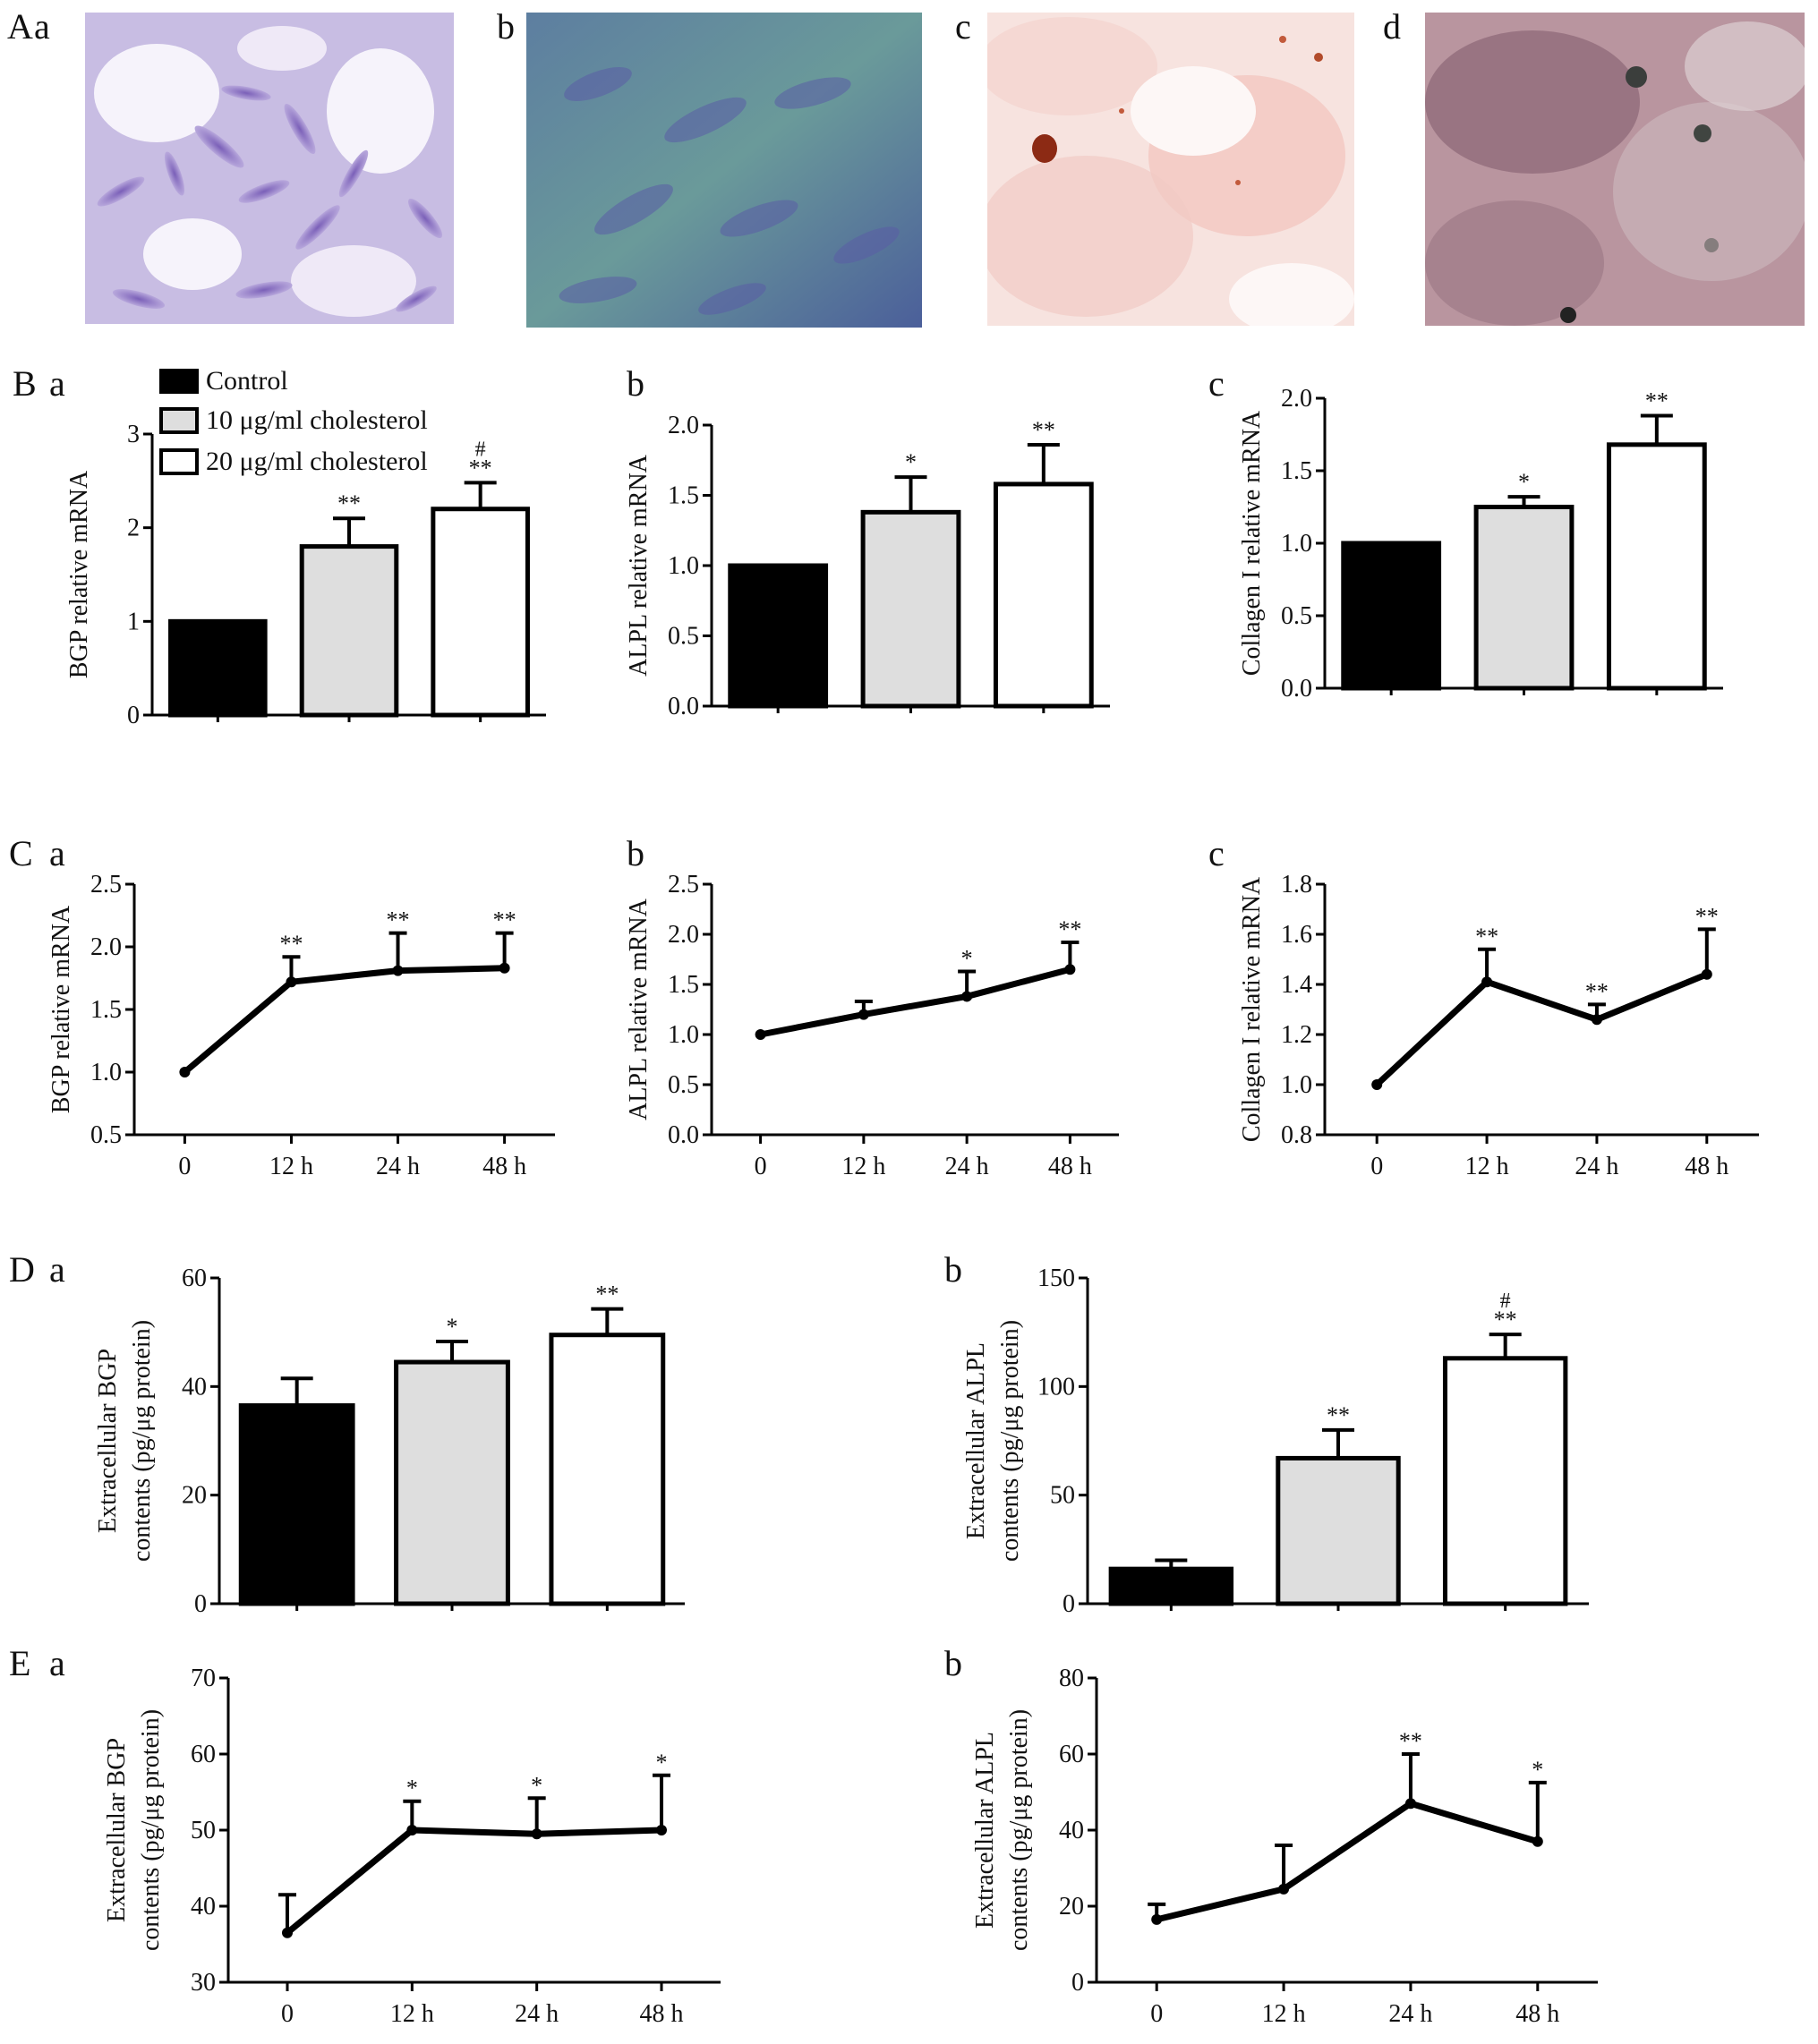 The image size is (1818, 2044). I want to click on panel-label-A-c: c, so click(963, 26).